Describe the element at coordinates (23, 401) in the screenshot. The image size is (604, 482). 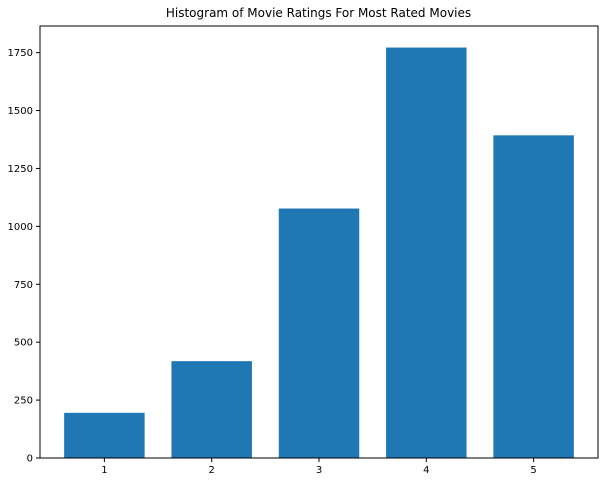
I see `y-tick-label-250: 250` at that location.